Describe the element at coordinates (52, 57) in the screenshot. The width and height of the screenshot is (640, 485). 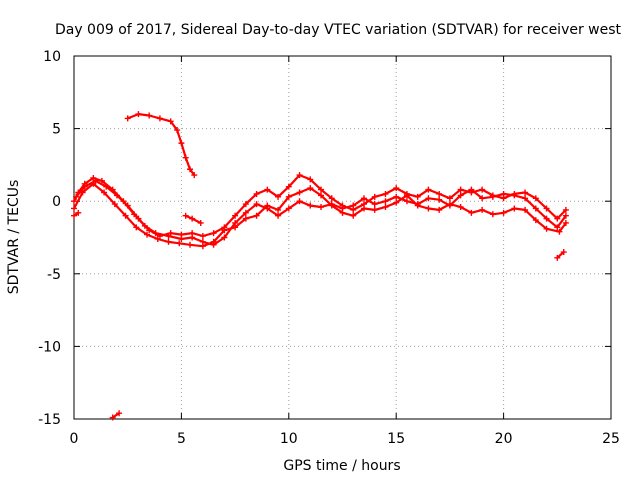
I see `y-tick-label: 10` at that location.